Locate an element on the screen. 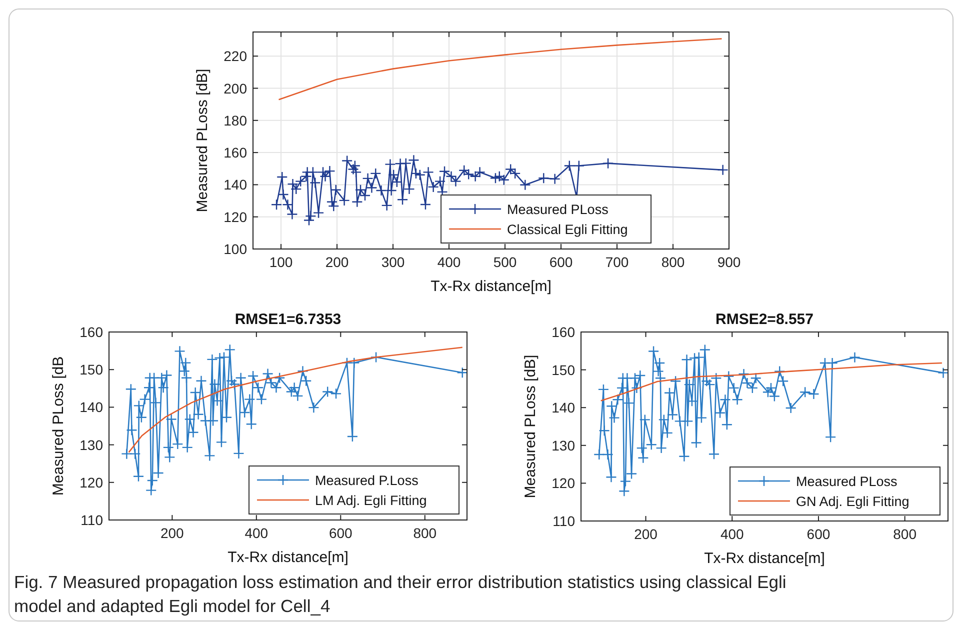 This screenshot has height=631, width=955. legend-label: Measured P.Loss is located at coordinates (367, 480).